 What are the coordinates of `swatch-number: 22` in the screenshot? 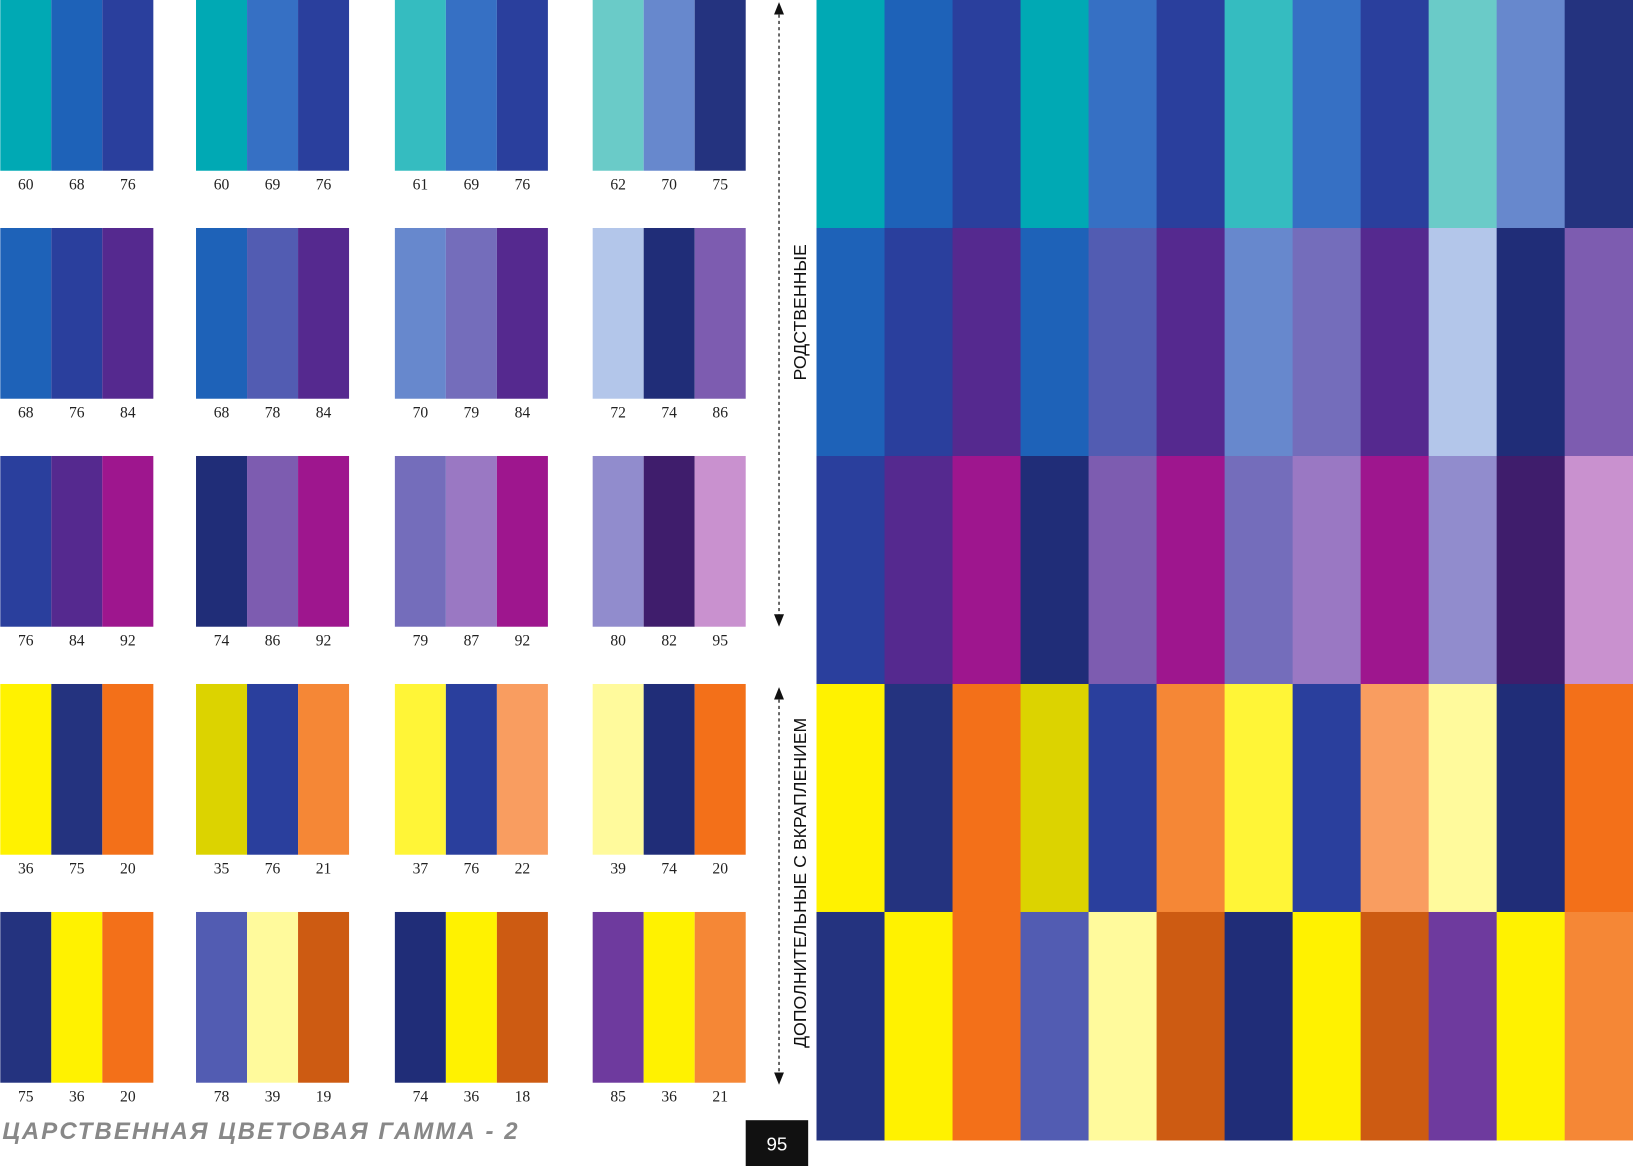 It's located at (523, 868).